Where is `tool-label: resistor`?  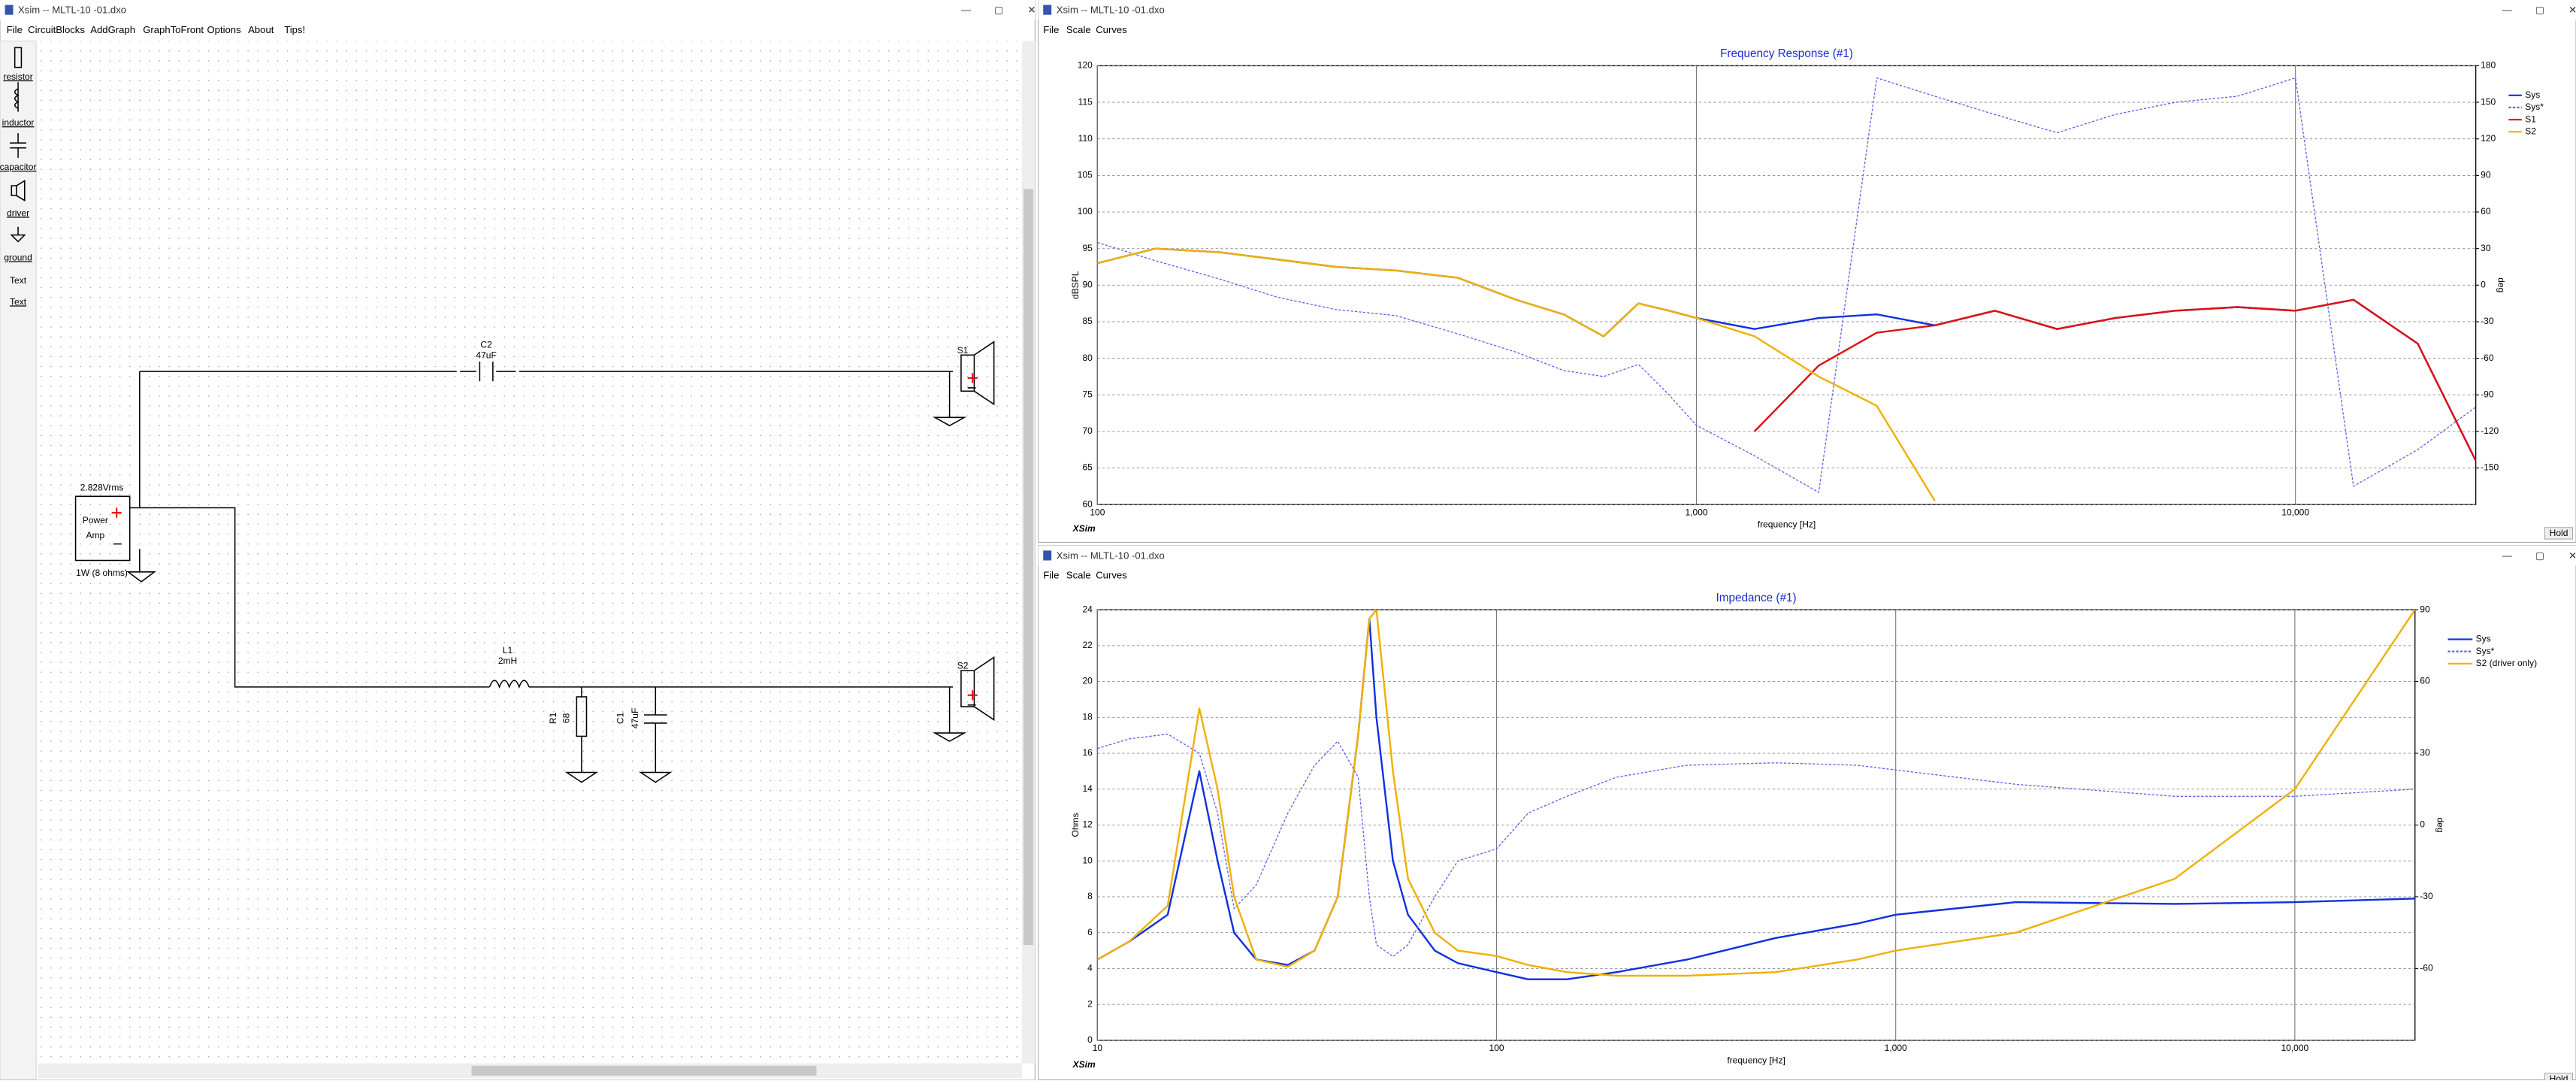
tool-label: resistor is located at coordinates (18, 76).